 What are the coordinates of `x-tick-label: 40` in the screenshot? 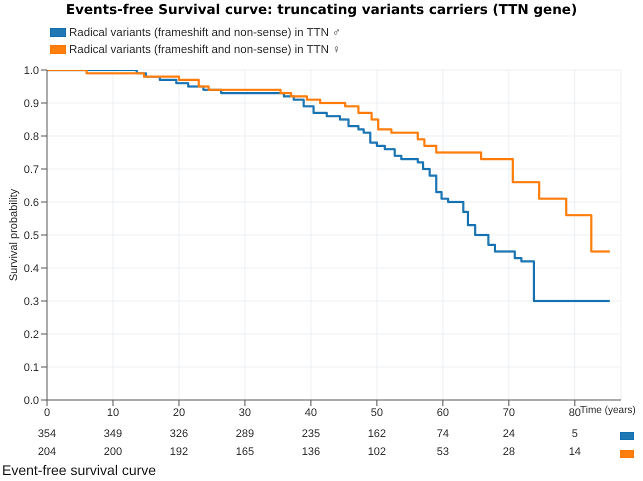 It's located at (311, 412).